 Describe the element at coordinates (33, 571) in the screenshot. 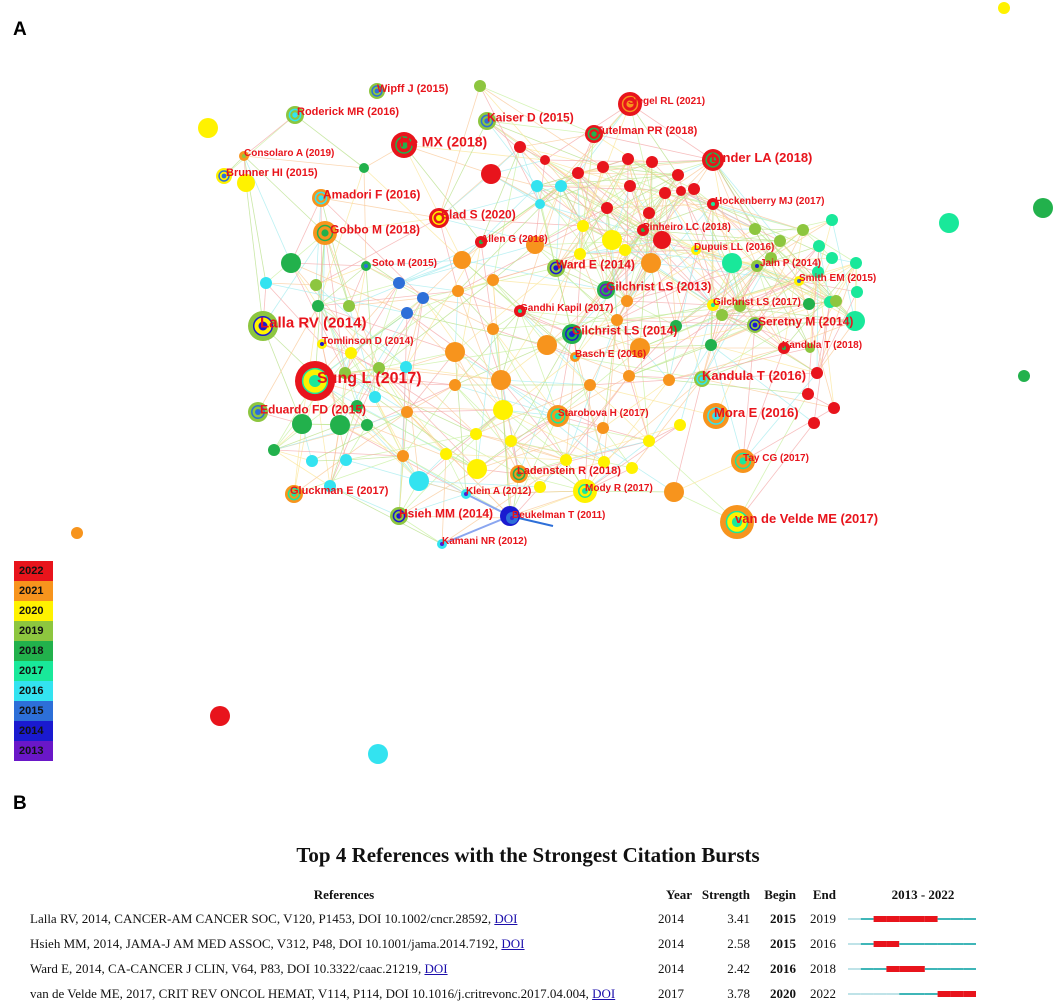

I see `legend-swatch-2022: 2022` at that location.